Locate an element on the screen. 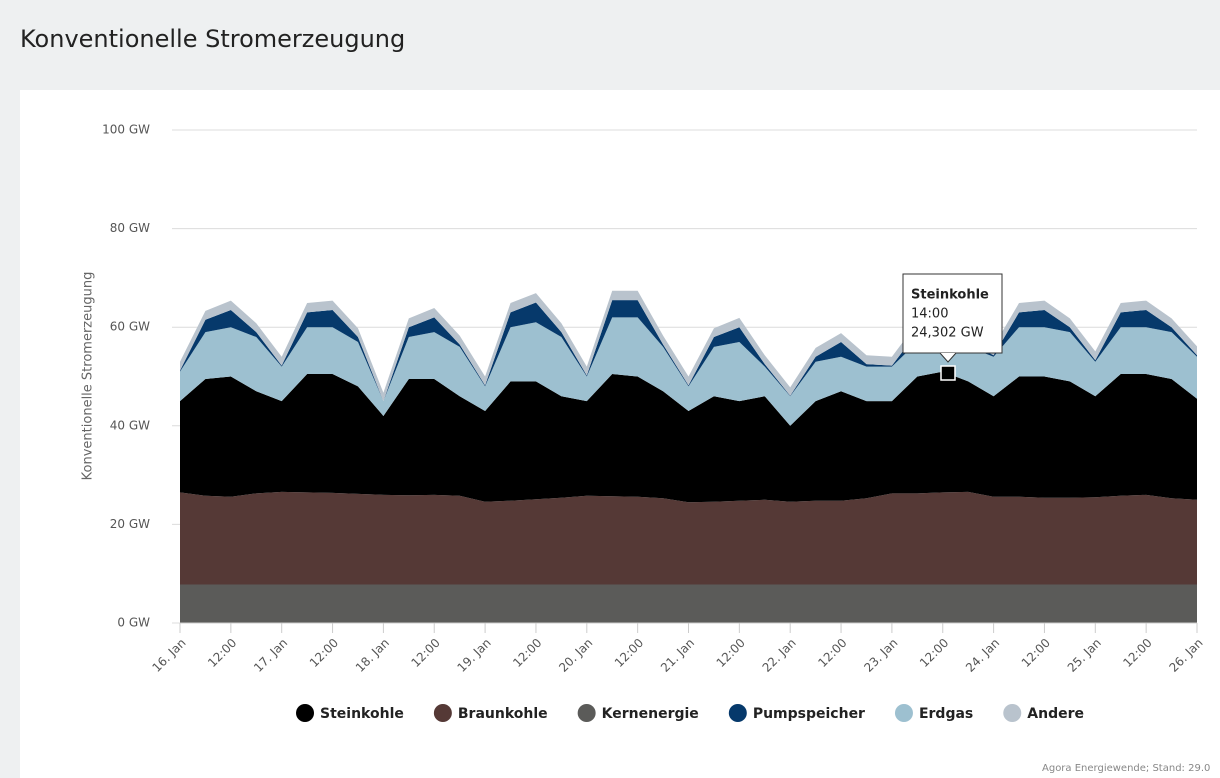  legend-label: Kernenergie is located at coordinates (650, 714).